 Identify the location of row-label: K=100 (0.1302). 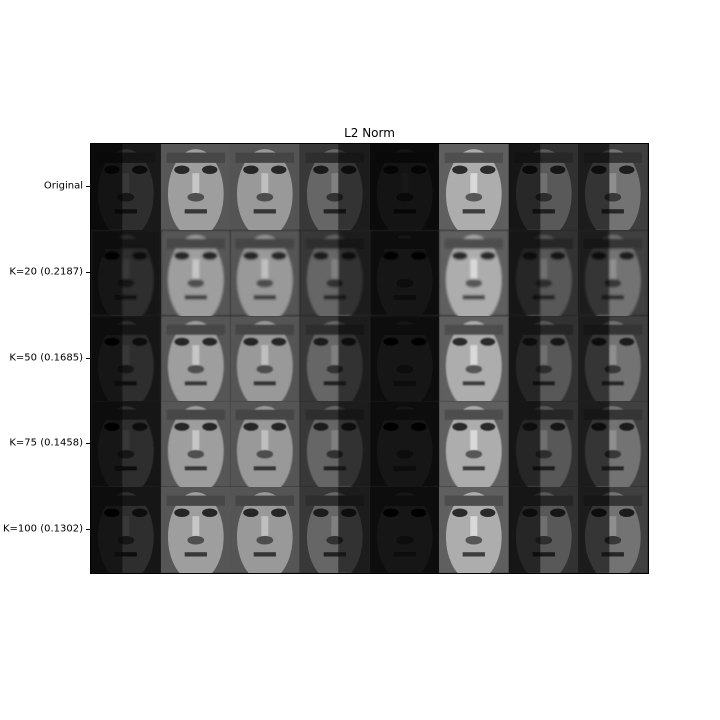
(43, 529).